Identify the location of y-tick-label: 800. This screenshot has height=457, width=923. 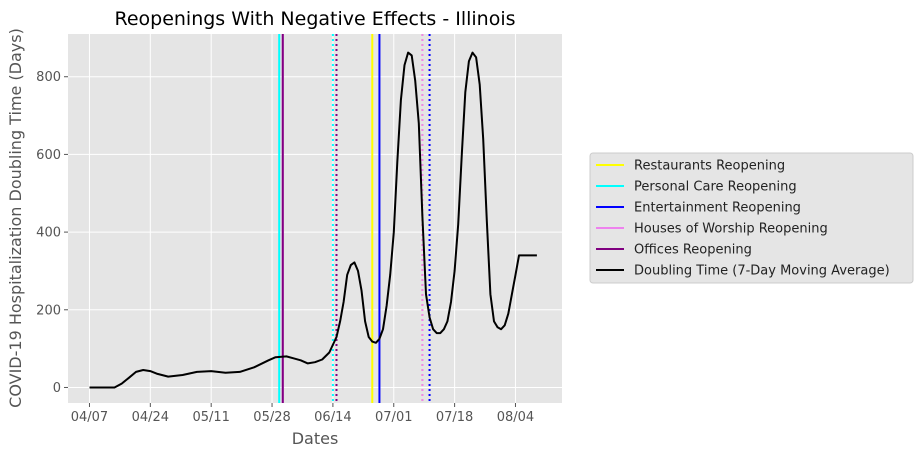
(48, 77).